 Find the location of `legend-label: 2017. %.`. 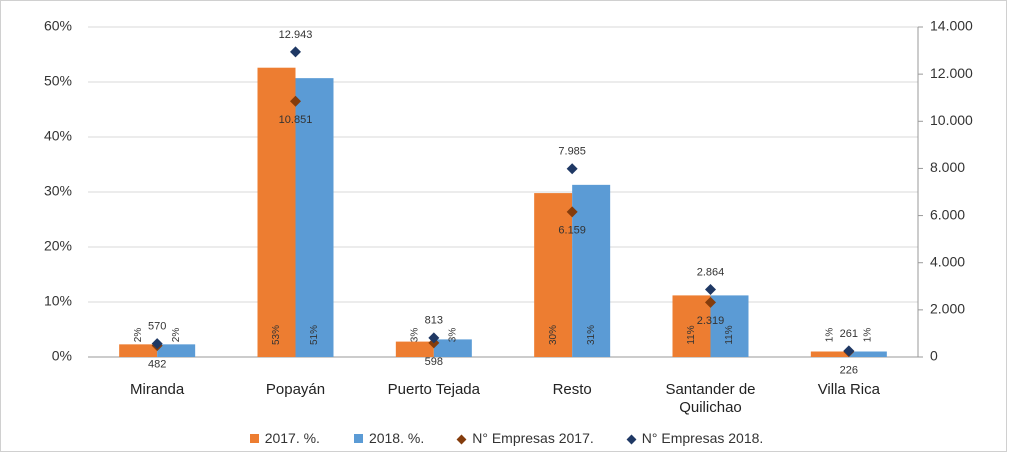

legend-label: 2017. %. is located at coordinates (292, 438).